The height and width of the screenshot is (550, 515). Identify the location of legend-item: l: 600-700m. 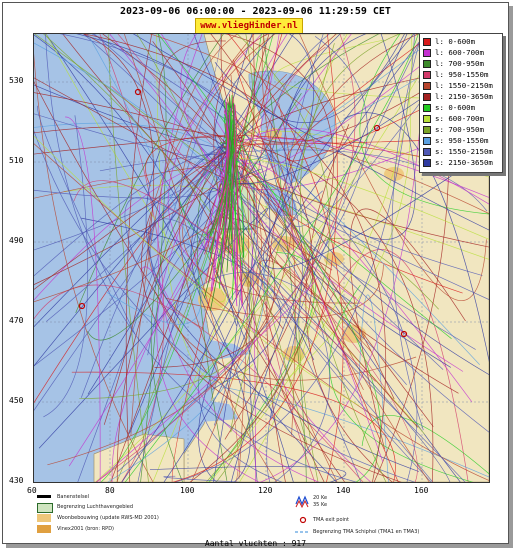
(453, 53).